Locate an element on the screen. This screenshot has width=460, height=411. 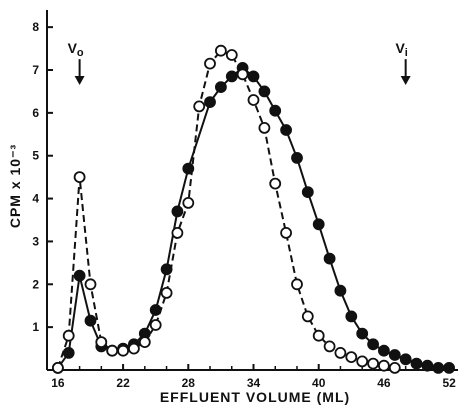
y-tick-label: 8 is located at coordinates (35, 27).